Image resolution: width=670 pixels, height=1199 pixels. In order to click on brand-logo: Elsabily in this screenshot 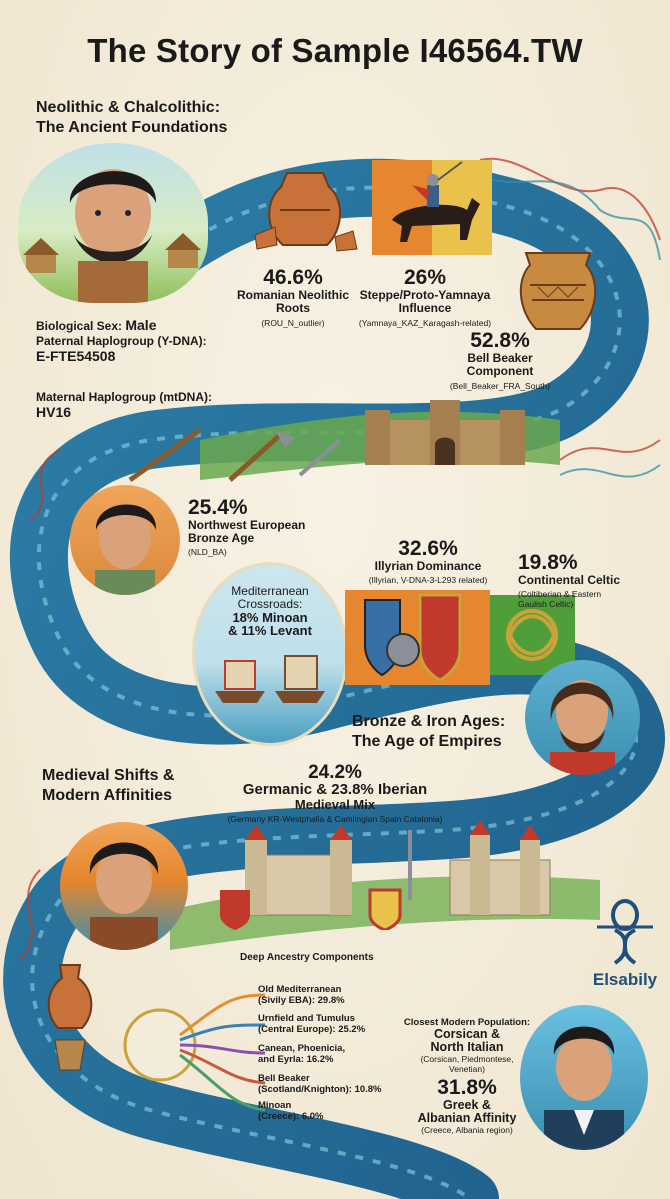, I will do `click(625, 942)`.